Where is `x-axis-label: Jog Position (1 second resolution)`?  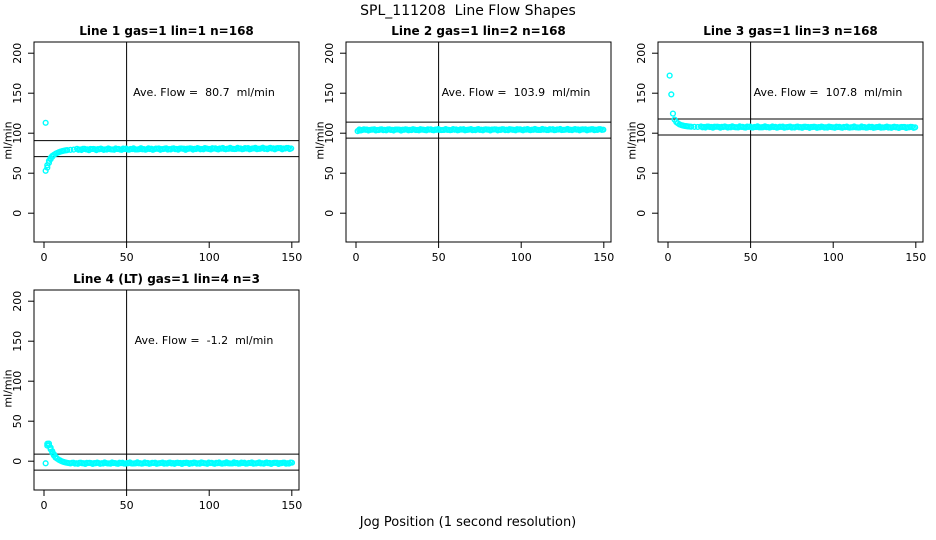 x-axis-label: Jog Position (1 second resolution) is located at coordinates (468, 522).